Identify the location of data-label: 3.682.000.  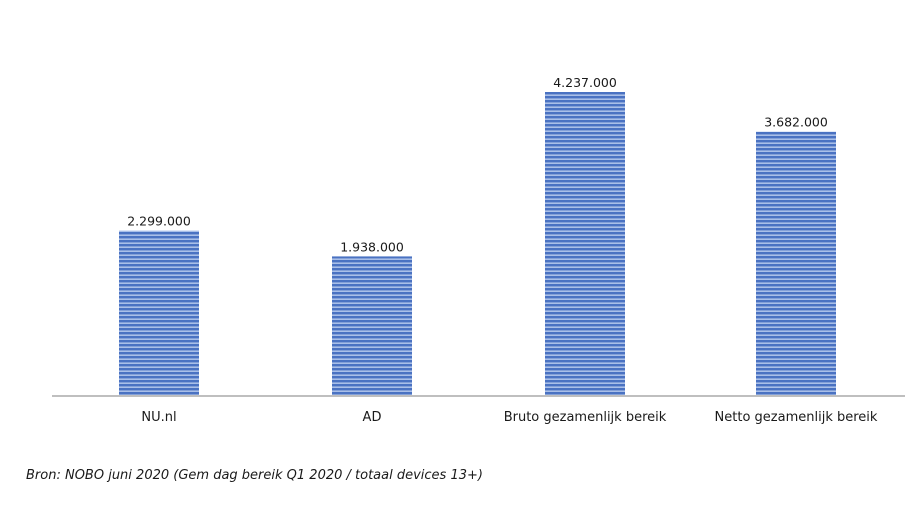
(796, 122).